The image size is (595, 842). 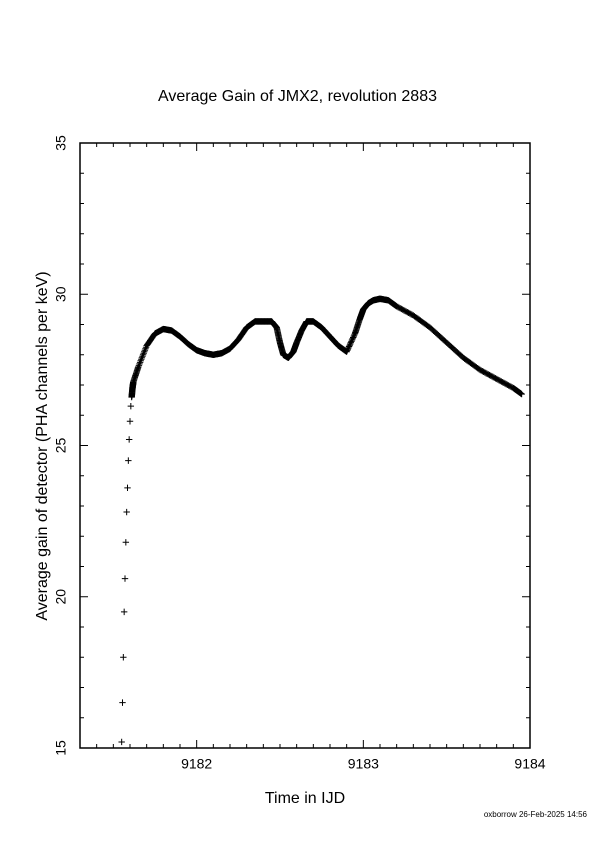 I want to click on x-tick-label: 9182, so click(x=196, y=764).